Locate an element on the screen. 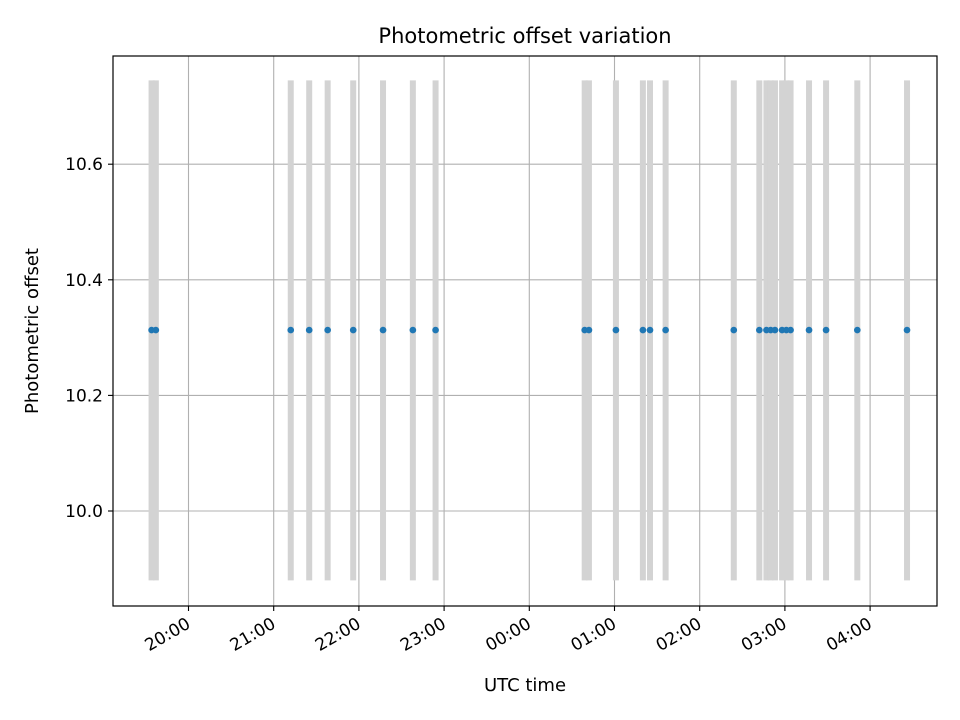 The height and width of the screenshot is (720, 960). x-tick-label: 22:00 is located at coordinates (338, 635).